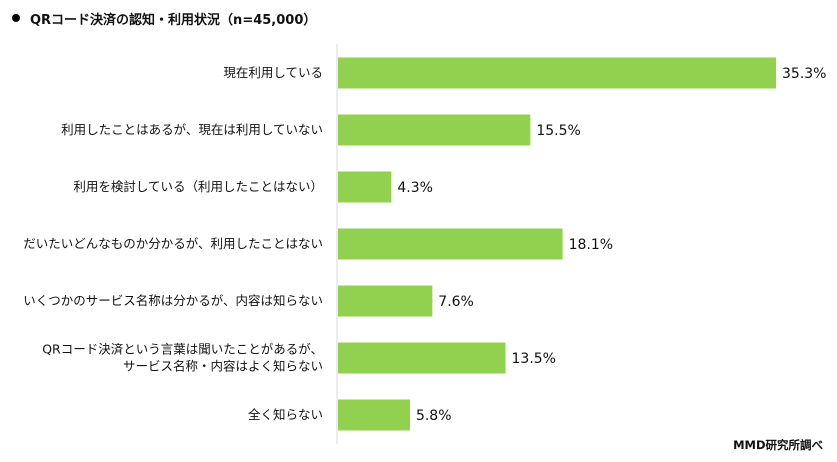 The image size is (837, 462). I want to click on value-label-1: 15.5%, so click(558, 131).